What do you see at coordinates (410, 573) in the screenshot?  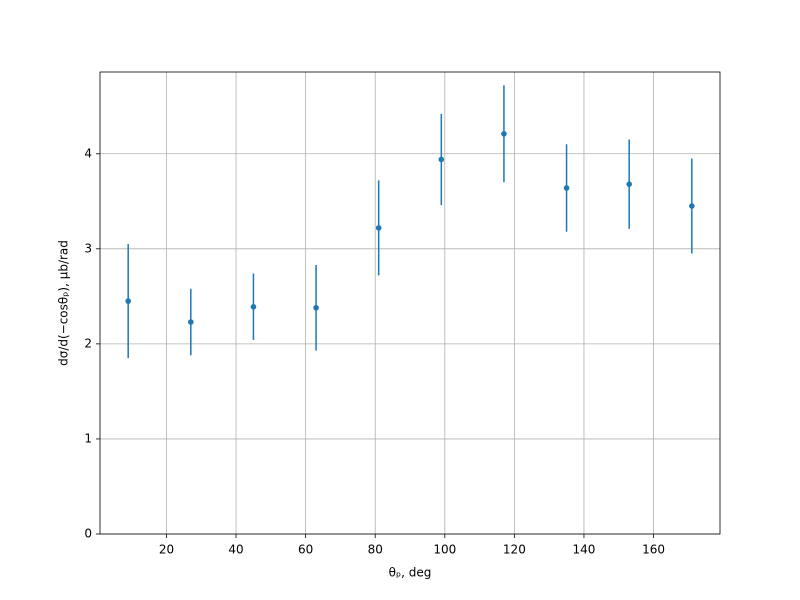 I see `x-axis-label: θₚ, deg` at bounding box center [410, 573].